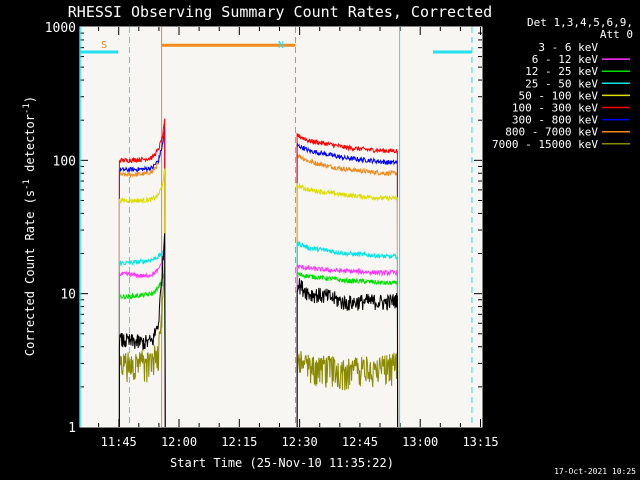 The width and height of the screenshot is (640, 480). I want to click on series-line-7000to15000keV-seg2, so click(347, 389).